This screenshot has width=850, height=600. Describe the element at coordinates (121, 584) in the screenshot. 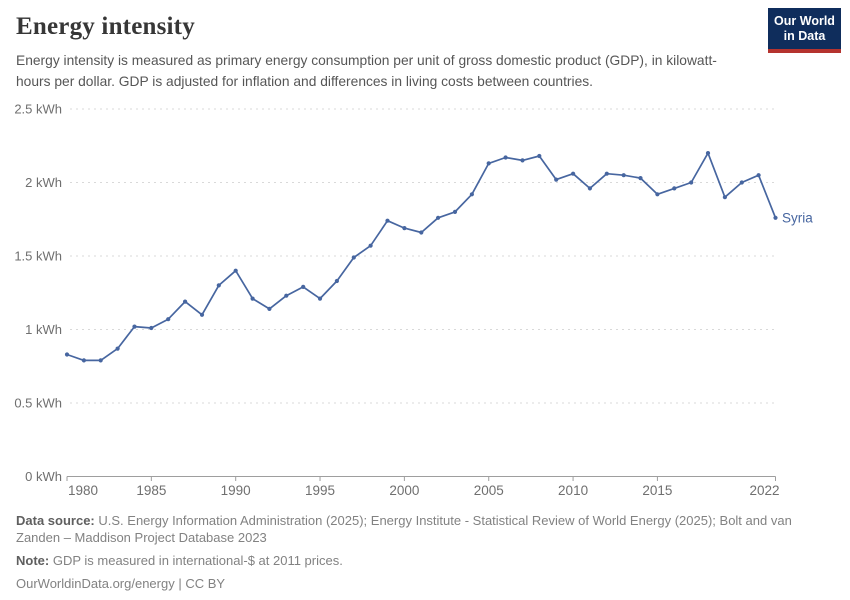

I see `license-line: OurWorldinData.org/energy | CC BY` at that location.